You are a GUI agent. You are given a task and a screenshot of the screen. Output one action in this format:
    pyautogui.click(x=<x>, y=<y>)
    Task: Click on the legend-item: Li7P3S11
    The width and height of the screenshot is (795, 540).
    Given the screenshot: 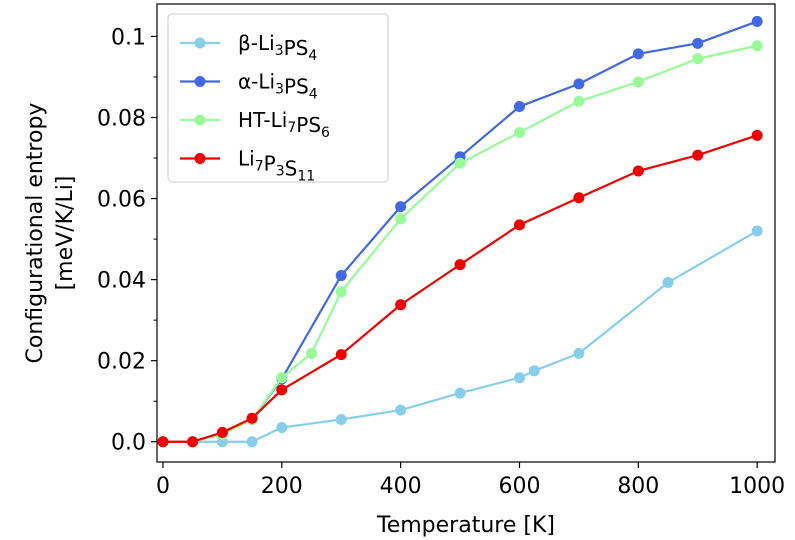 What is the action you would take?
    pyautogui.click(x=247, y=166)
    